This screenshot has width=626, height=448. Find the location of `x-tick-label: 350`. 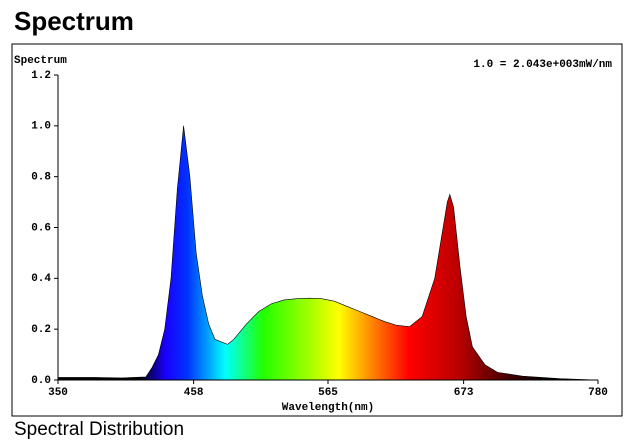

x-tick-label: 350 is located at coordinates (58, 393).